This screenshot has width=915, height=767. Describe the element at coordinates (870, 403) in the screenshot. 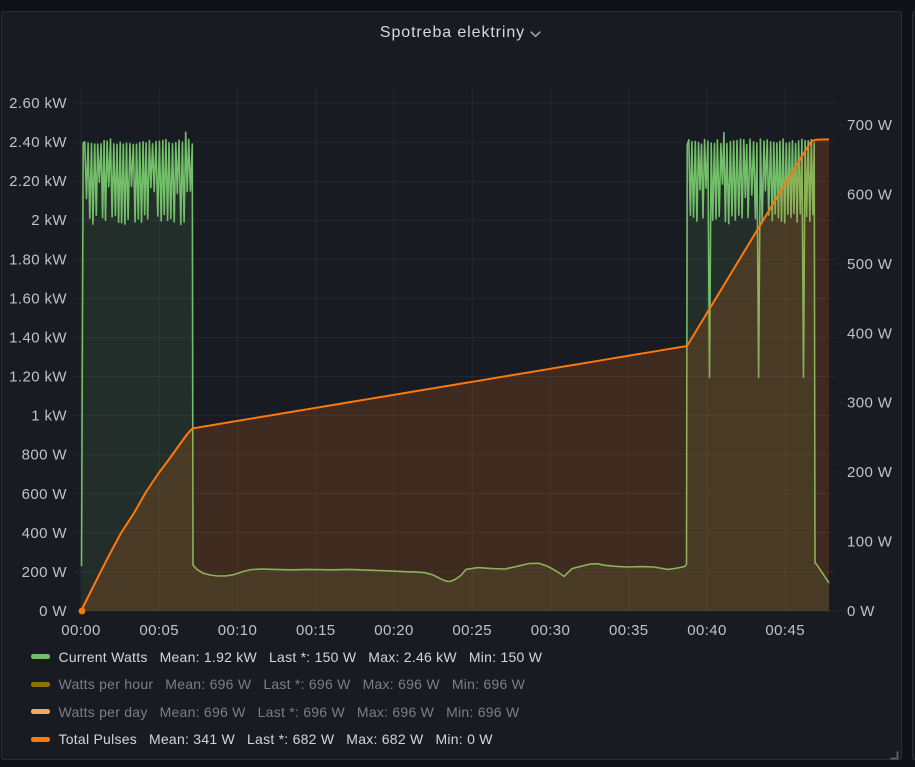

I see `svg-text: 300 W` at that location.